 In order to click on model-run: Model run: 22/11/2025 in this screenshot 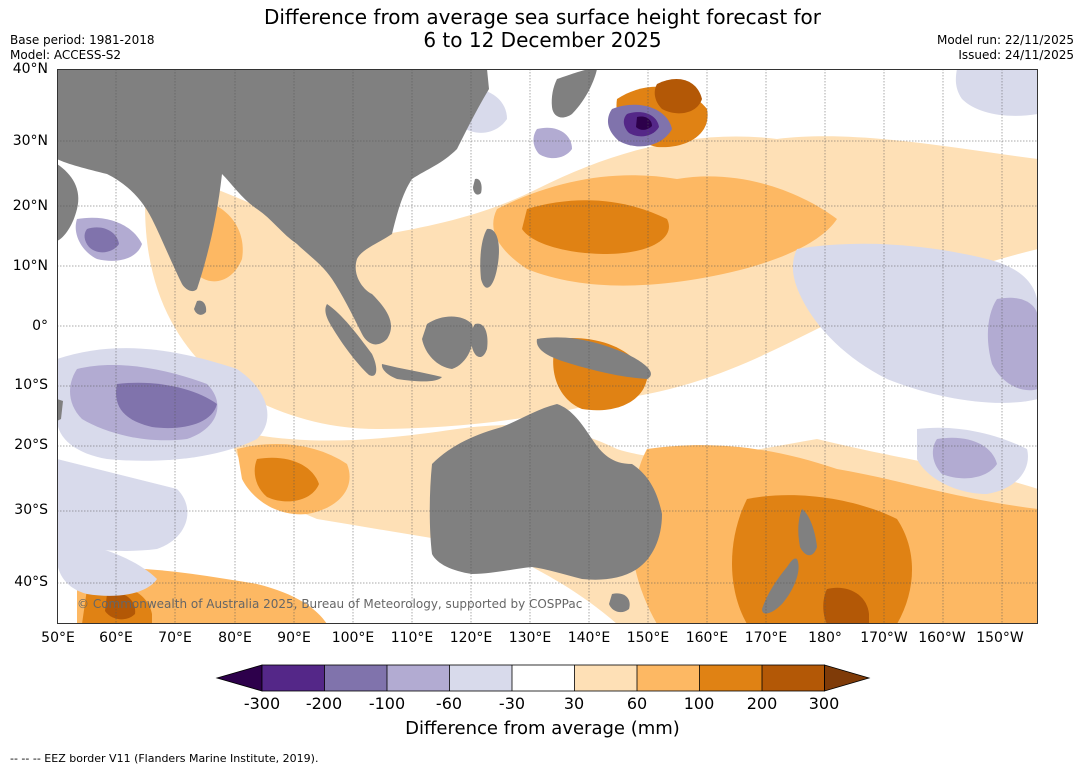, I will do `click(1005, 40)`.